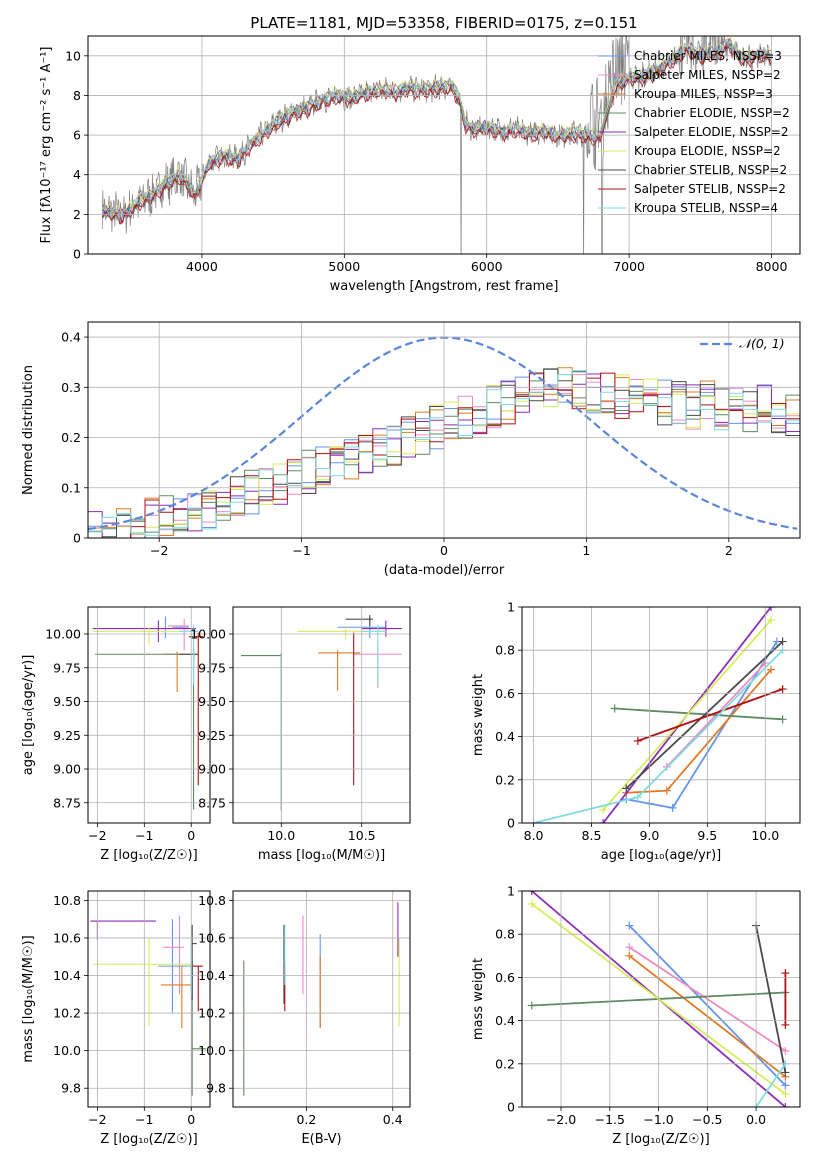 The image size is (819, 1170). What do you see at coordinates (77, 174) in the screenshot?
I see `y-tick-label: 4` at bounding box center [77, 174].